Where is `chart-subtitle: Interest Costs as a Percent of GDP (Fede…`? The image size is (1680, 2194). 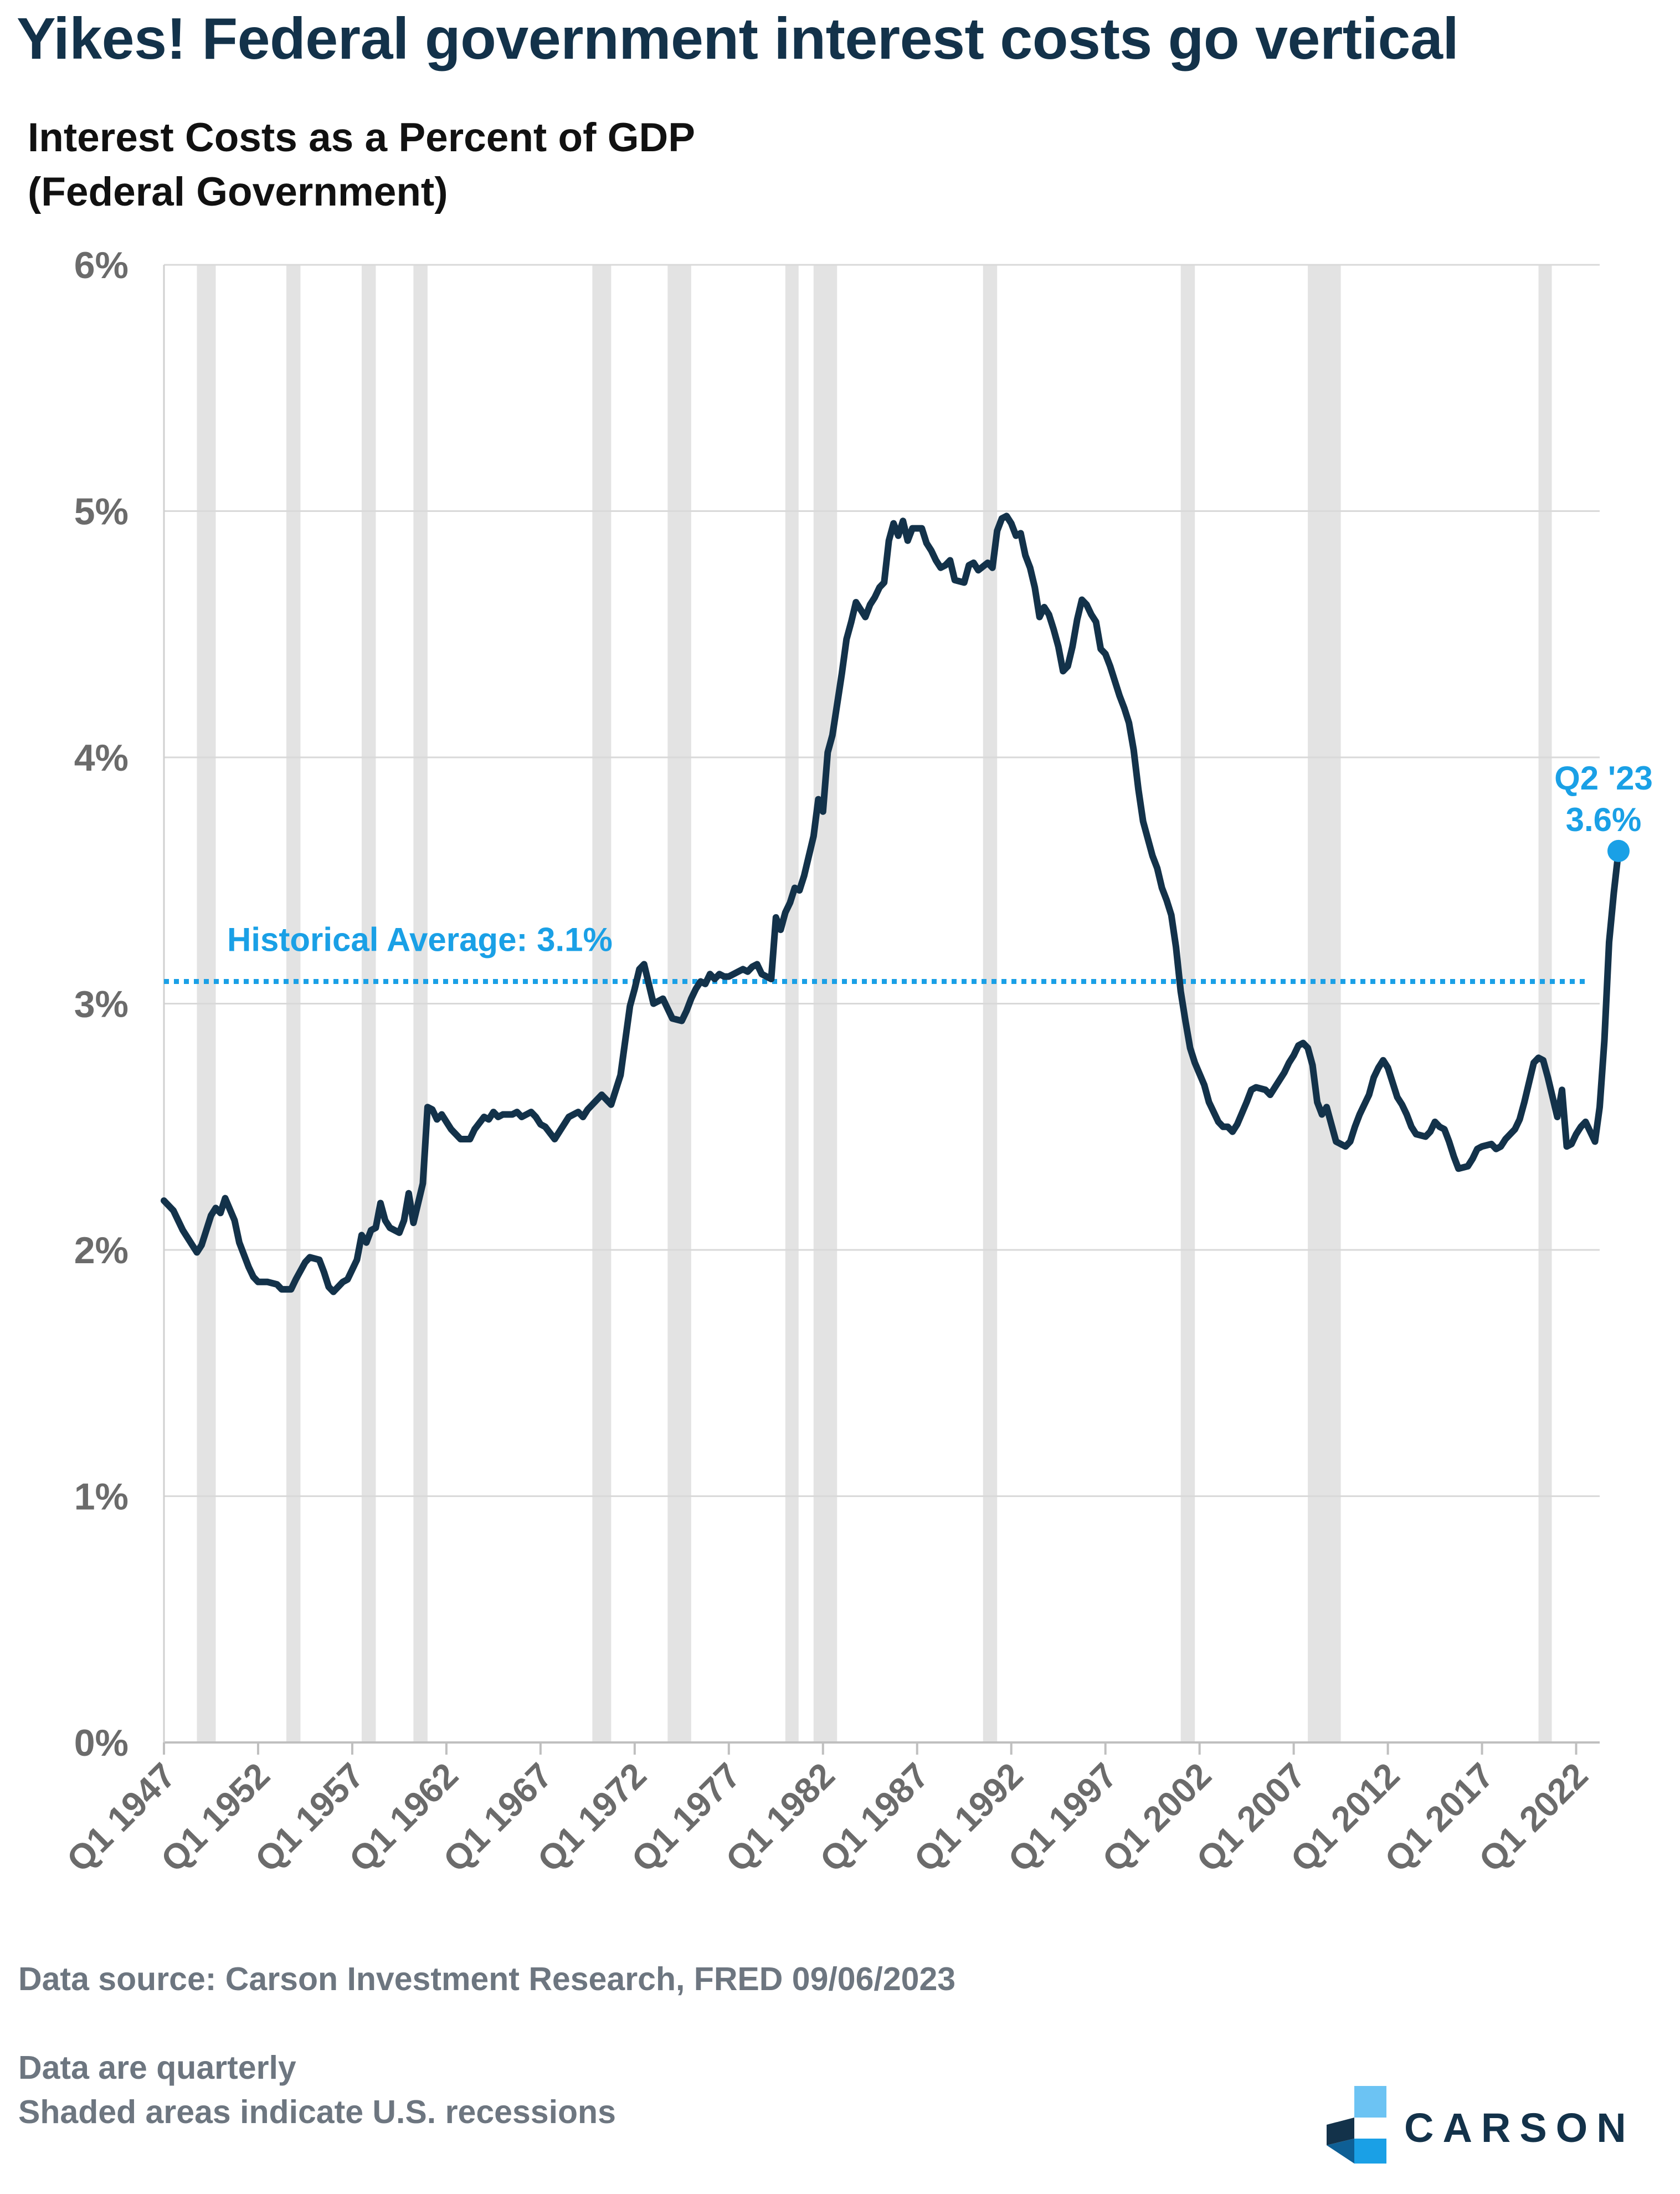
chart-subtitle: Interest Costs as a Percent of GDP (Fede… is located at coordinates (361, 165).